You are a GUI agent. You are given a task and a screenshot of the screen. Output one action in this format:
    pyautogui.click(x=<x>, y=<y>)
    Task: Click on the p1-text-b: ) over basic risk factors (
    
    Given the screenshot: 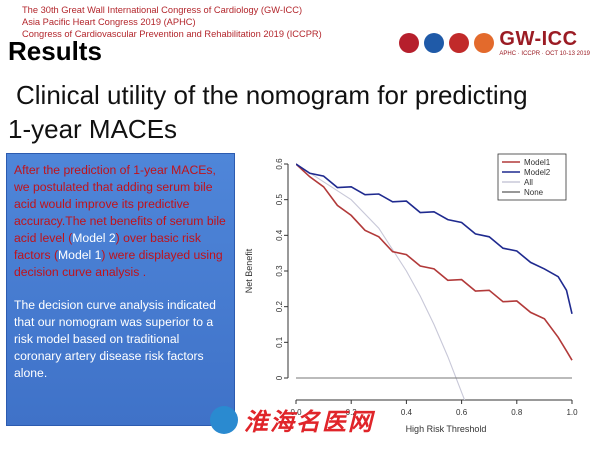 What is the action you would take?
    pyautogui.click(x=107, y=246)
    